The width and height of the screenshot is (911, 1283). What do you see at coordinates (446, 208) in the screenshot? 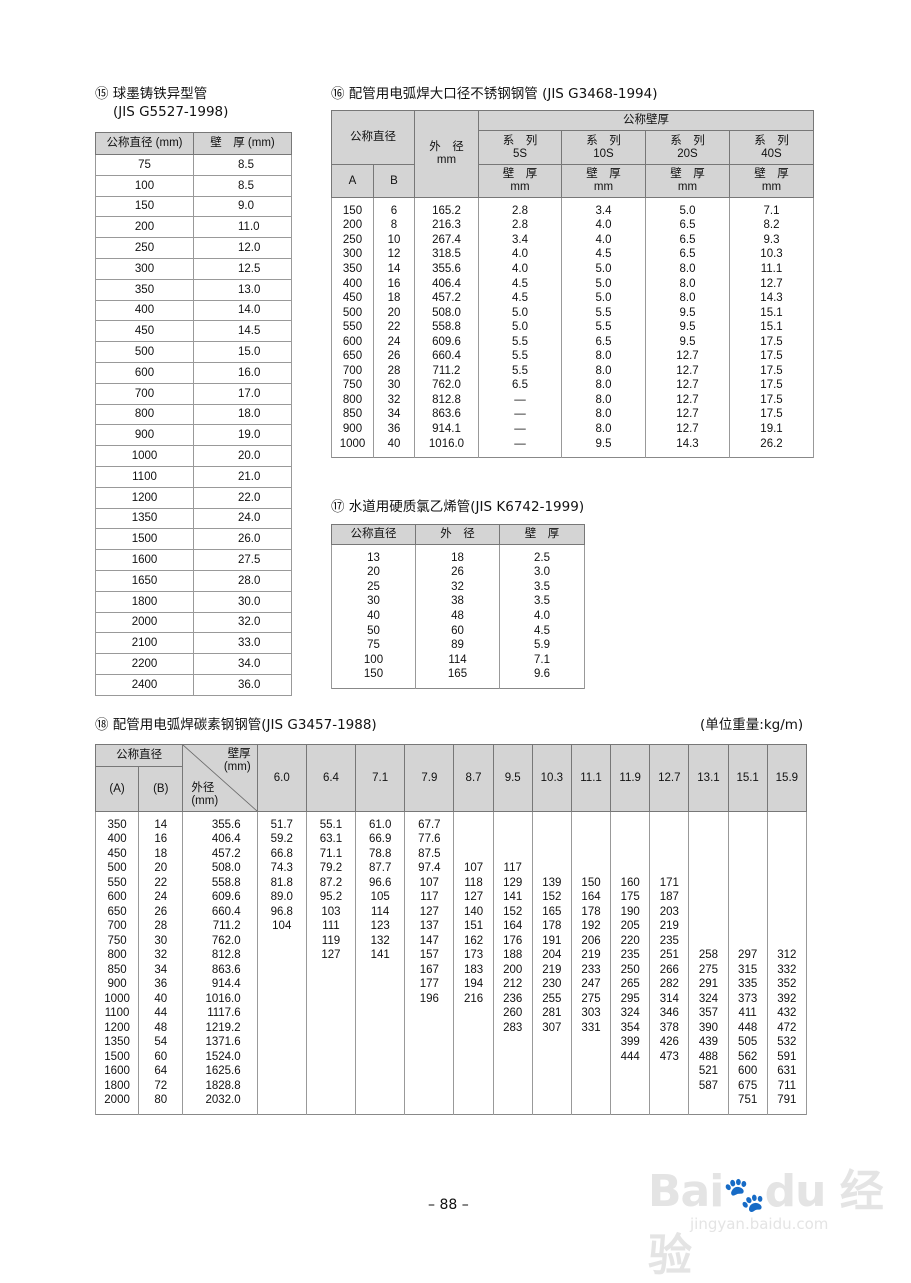
I see `od-cell: 165.2` at bounding box center [446, 208].